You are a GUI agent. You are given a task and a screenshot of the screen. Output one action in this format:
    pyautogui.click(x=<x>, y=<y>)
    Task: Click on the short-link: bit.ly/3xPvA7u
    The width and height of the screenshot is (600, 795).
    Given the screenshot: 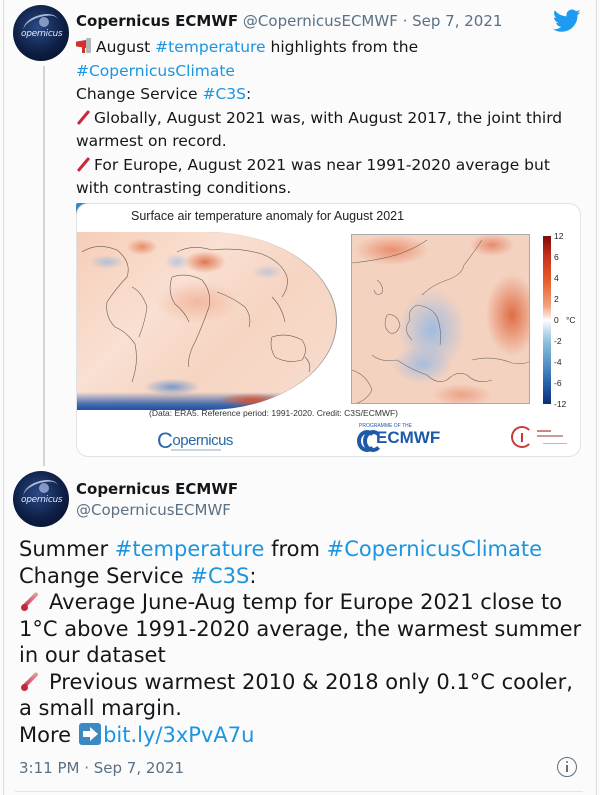 What is the action you would take?
    pyautogui.click(x=179, y=734)
    